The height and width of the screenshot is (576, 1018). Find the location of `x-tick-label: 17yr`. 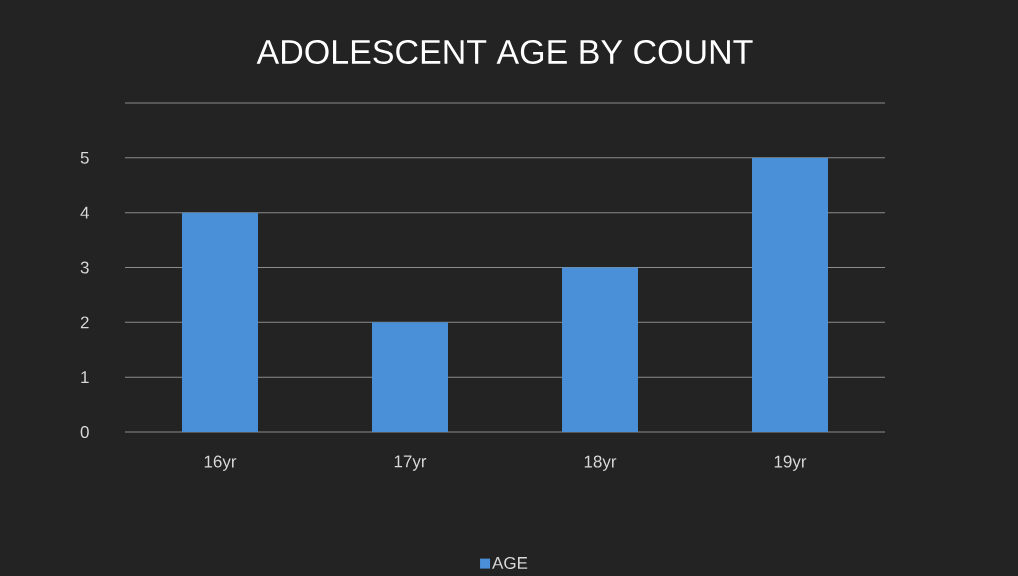

x-tick-label: 17yr is located at coordinates (410, 463).